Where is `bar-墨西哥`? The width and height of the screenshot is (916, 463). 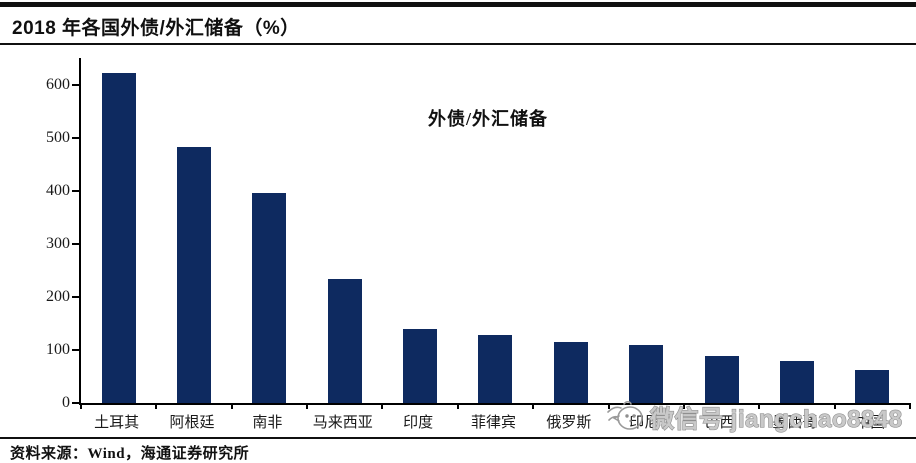 bar-墨西哥 is located at coordinates (796, 381).